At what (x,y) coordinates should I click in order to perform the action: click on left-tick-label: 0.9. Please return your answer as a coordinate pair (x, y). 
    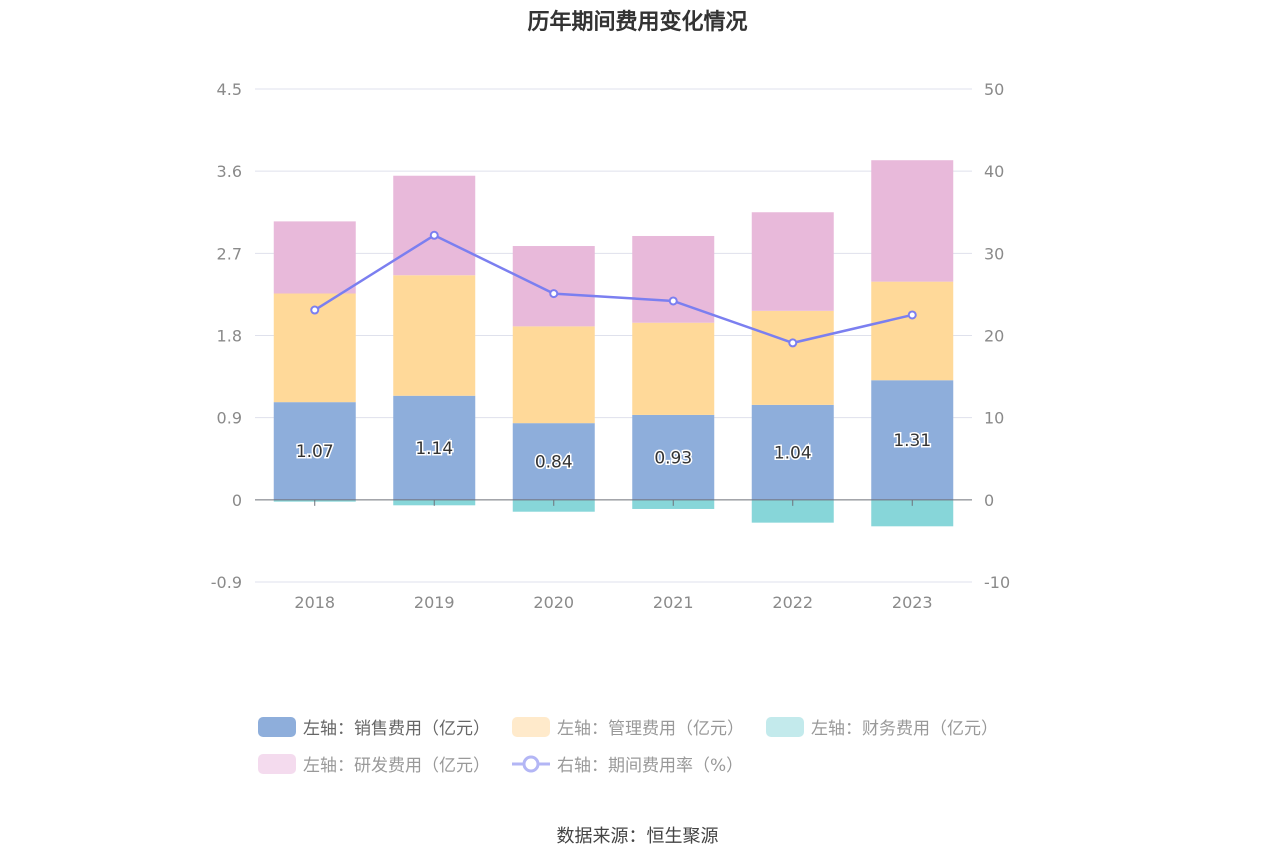
    Looking at the image, I should click on (229, 418).